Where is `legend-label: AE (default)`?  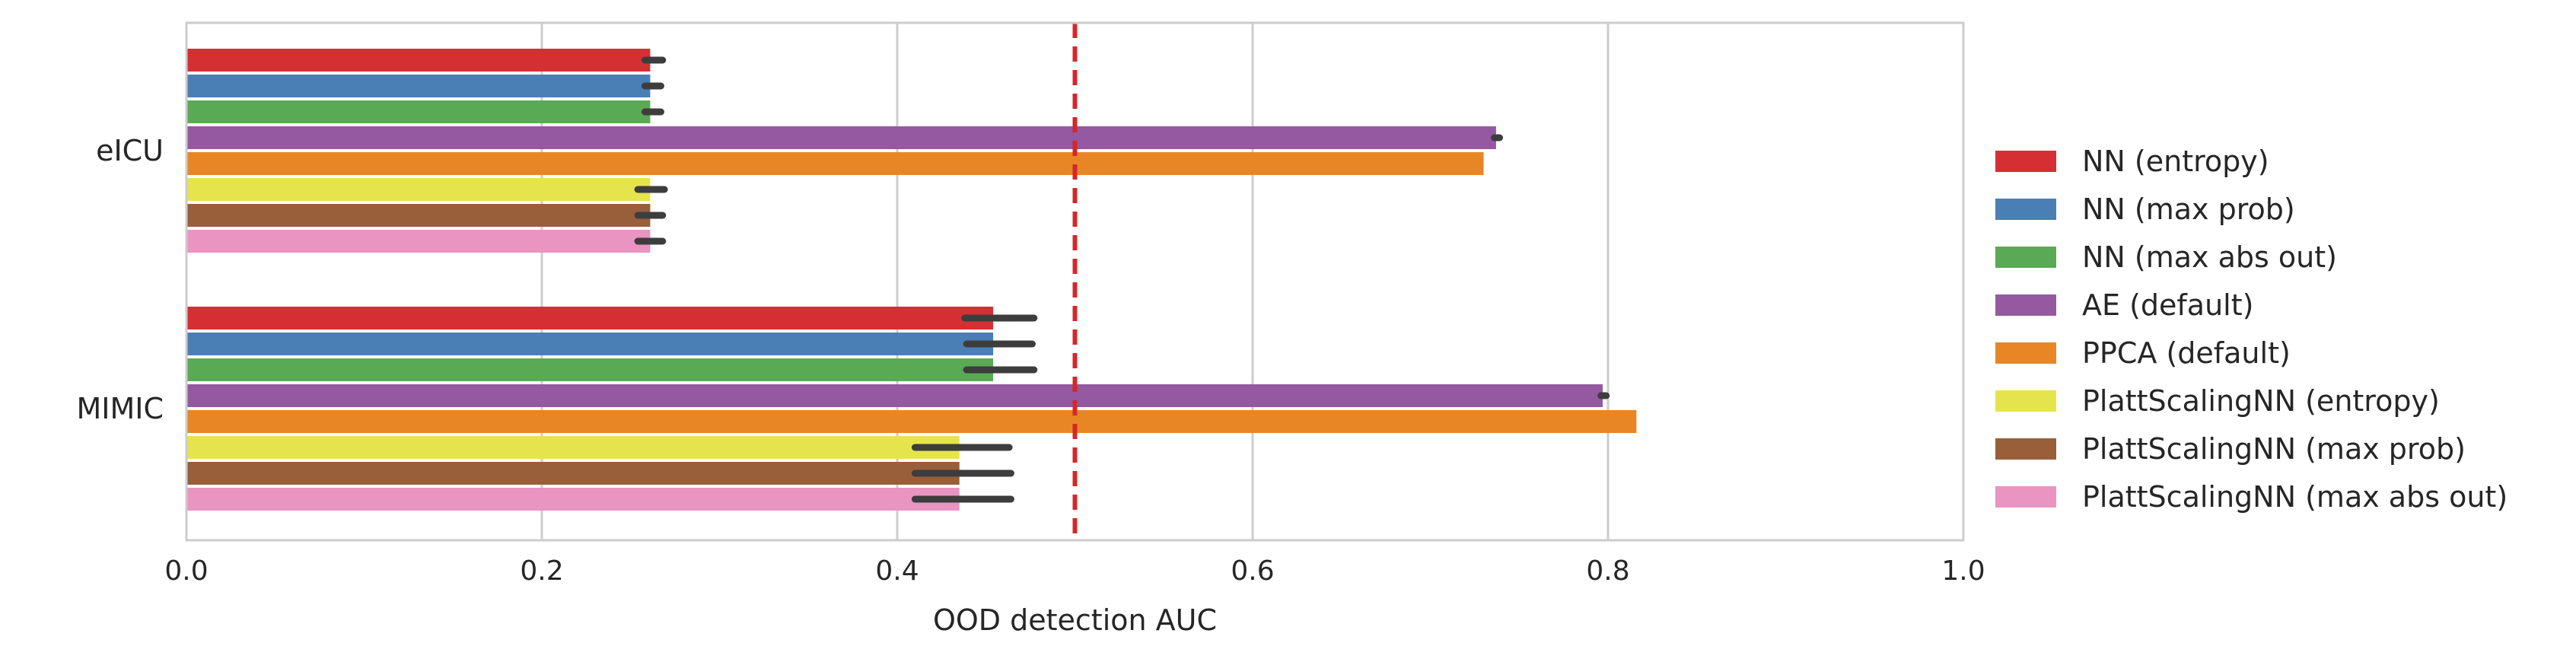 legend-label: AE (default) is located at coordinates (2167, 305).